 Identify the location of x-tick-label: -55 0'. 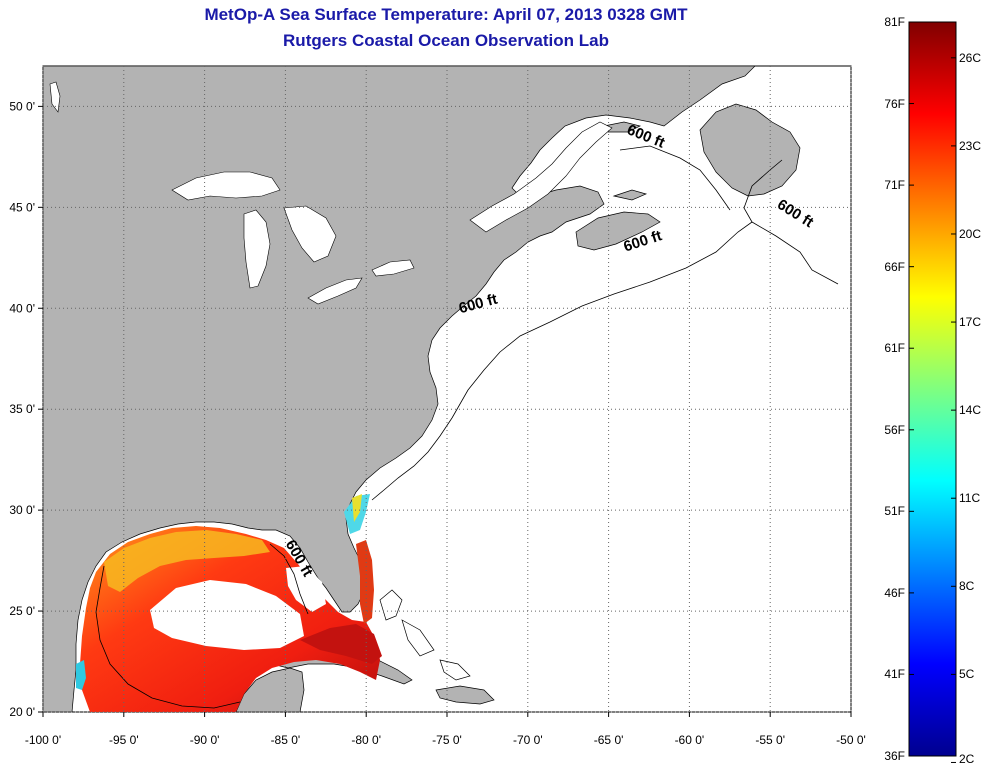
(770, 740).